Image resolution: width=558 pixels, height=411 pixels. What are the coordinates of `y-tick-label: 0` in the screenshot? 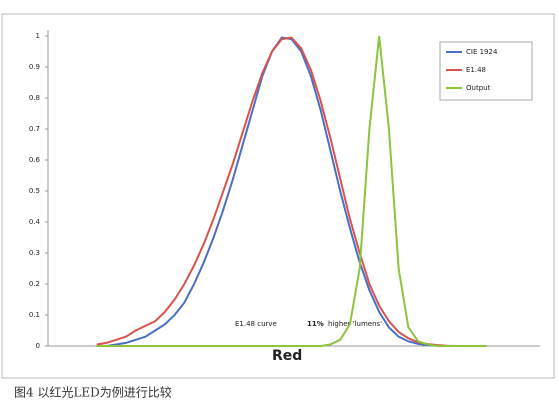 It's located at (38, 346).